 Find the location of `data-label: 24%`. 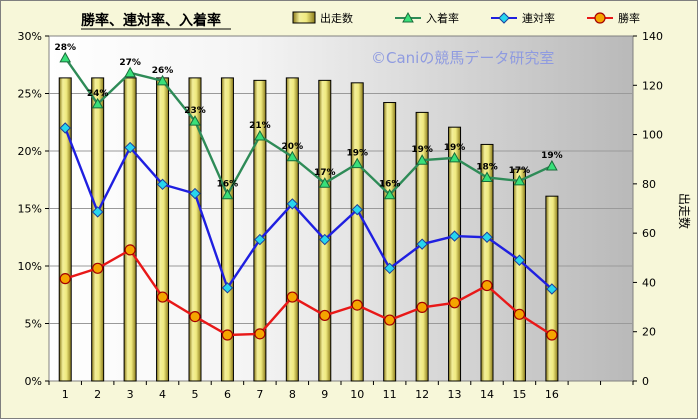

data-label: 24% is located at coordinates (98, 94).